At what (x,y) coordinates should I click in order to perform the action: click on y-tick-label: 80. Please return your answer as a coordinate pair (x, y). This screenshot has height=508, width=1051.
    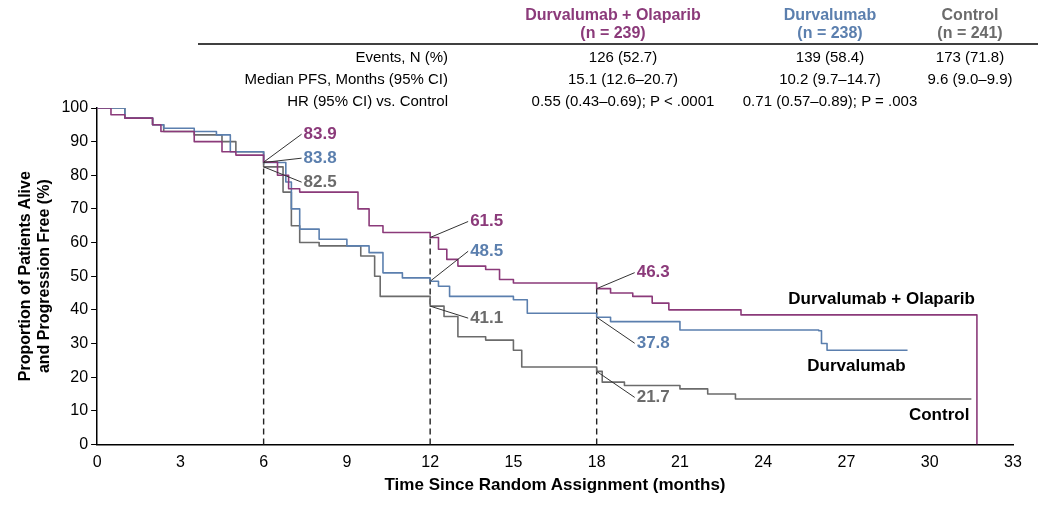
    Looking at the image, I should click on (79, 174).